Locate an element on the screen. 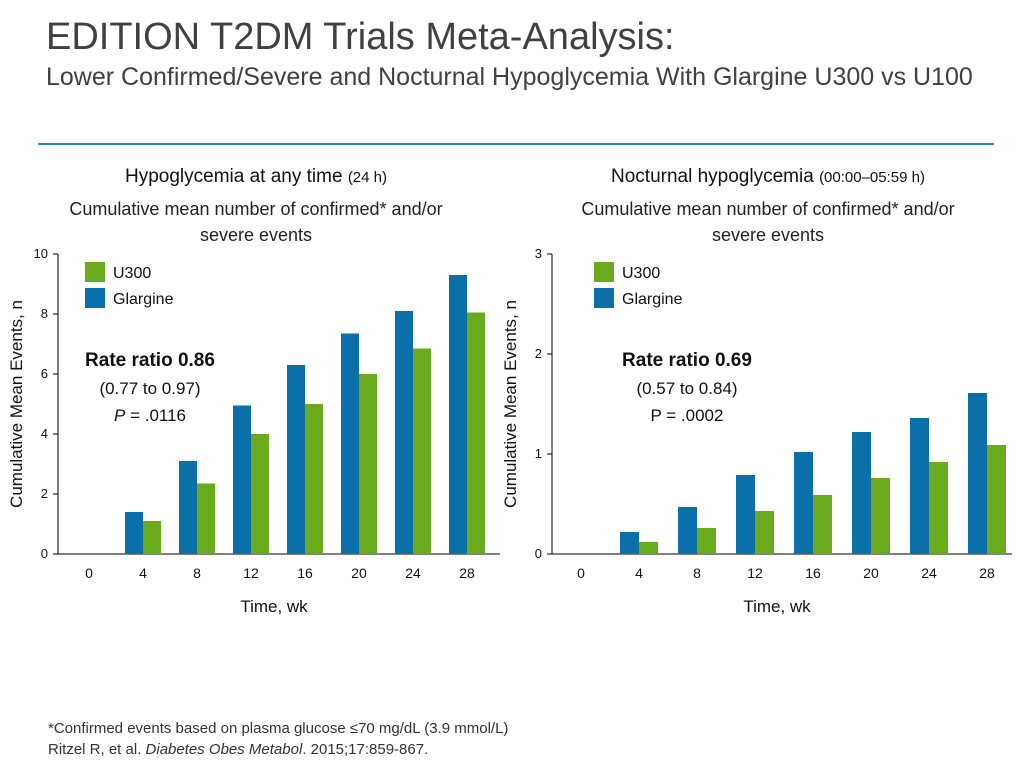 Image resolution: width=1024 pixels, height=768 pixels. chart-title: Hypoglycemia at any time (24 h) is located at coordinates (256, 177).